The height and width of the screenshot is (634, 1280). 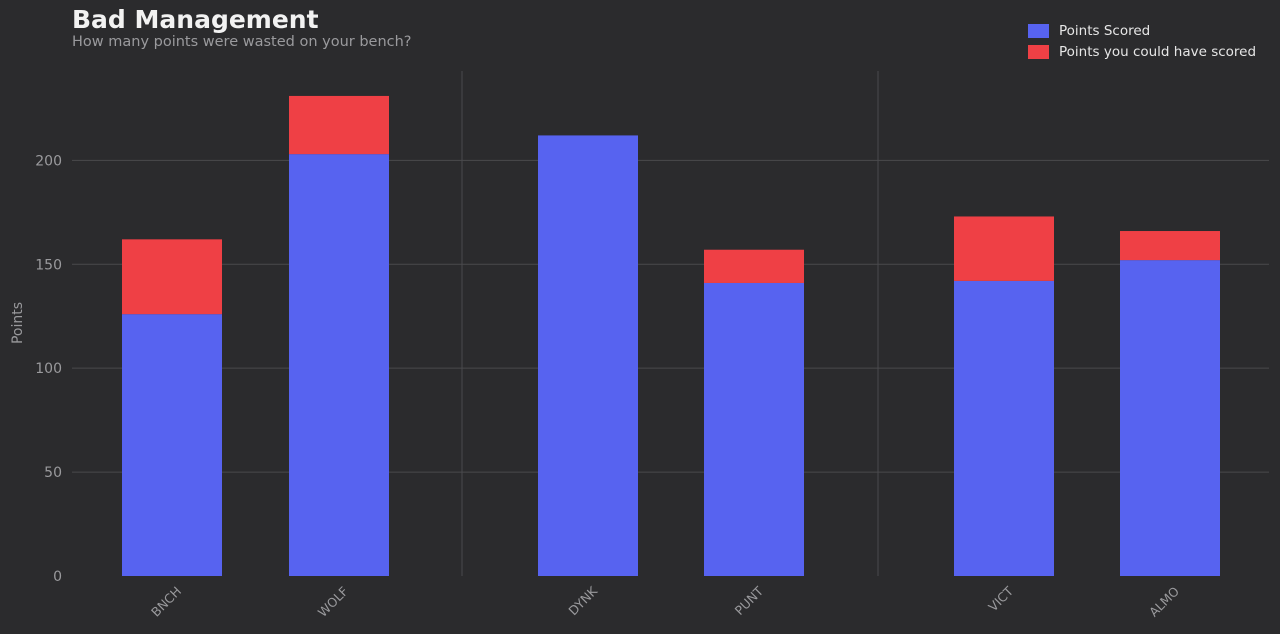 I want to click on bar-vict-points-scored, so click(x=1004, y=428).